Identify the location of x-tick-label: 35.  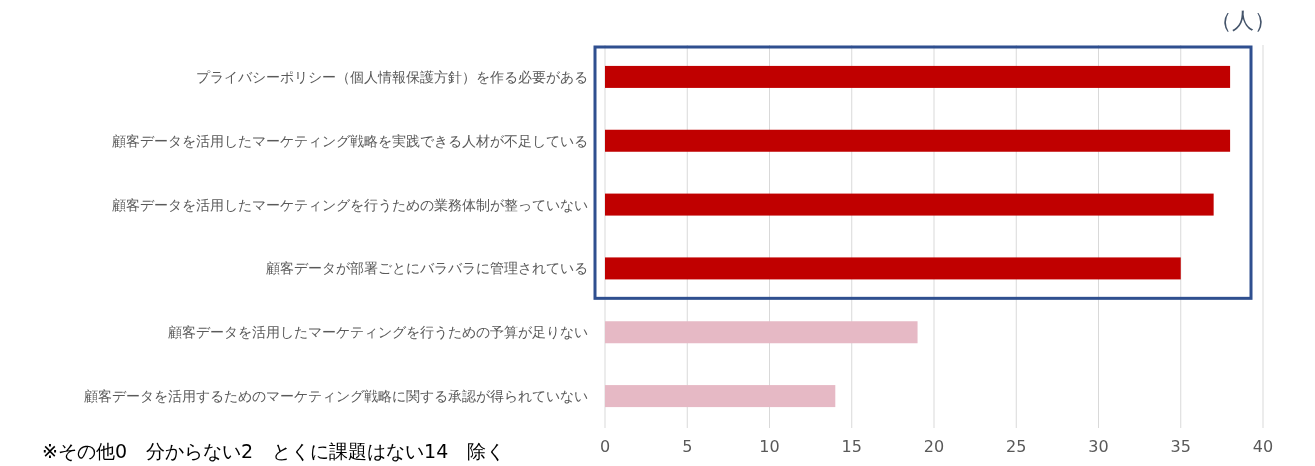
(1180, 446).